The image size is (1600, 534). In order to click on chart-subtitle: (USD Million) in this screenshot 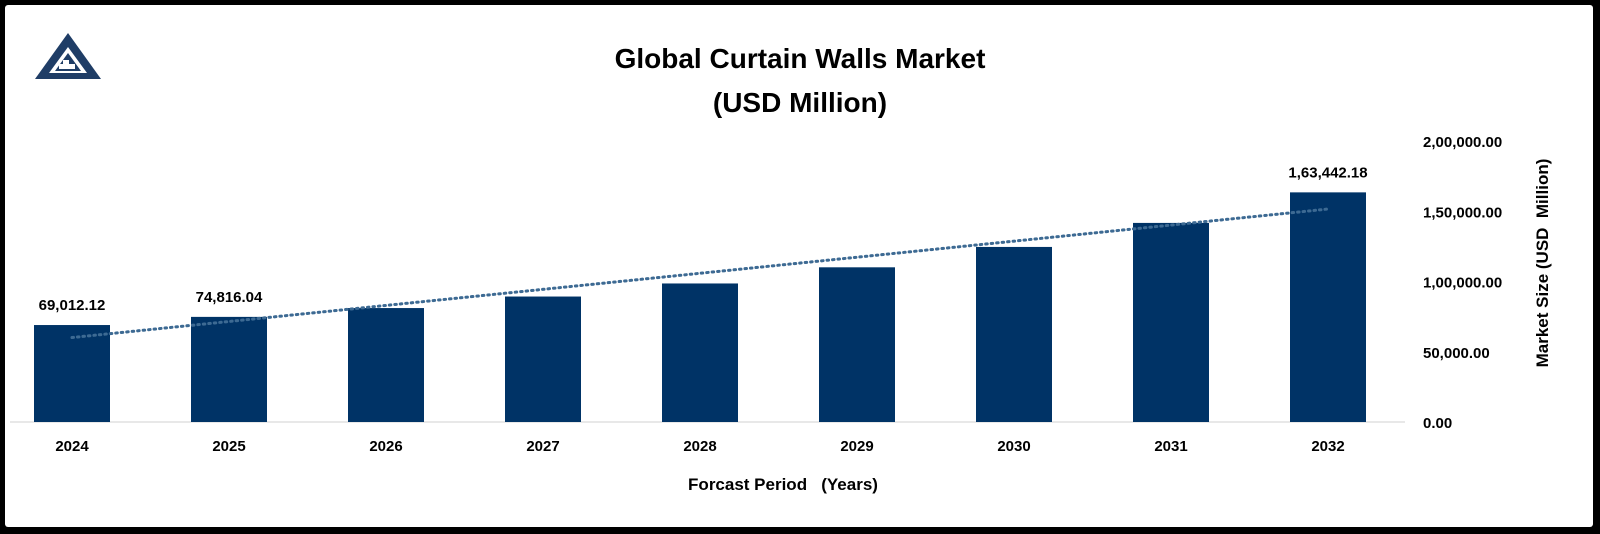, I will do `click(800, 102)`.